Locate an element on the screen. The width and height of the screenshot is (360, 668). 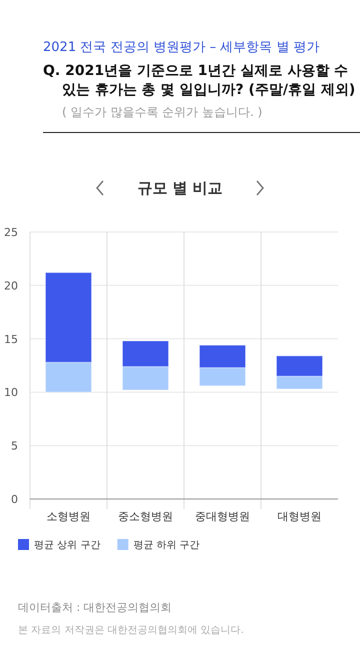
legend-label: 평균 하위 구간 is located at coordinates (166, 545).